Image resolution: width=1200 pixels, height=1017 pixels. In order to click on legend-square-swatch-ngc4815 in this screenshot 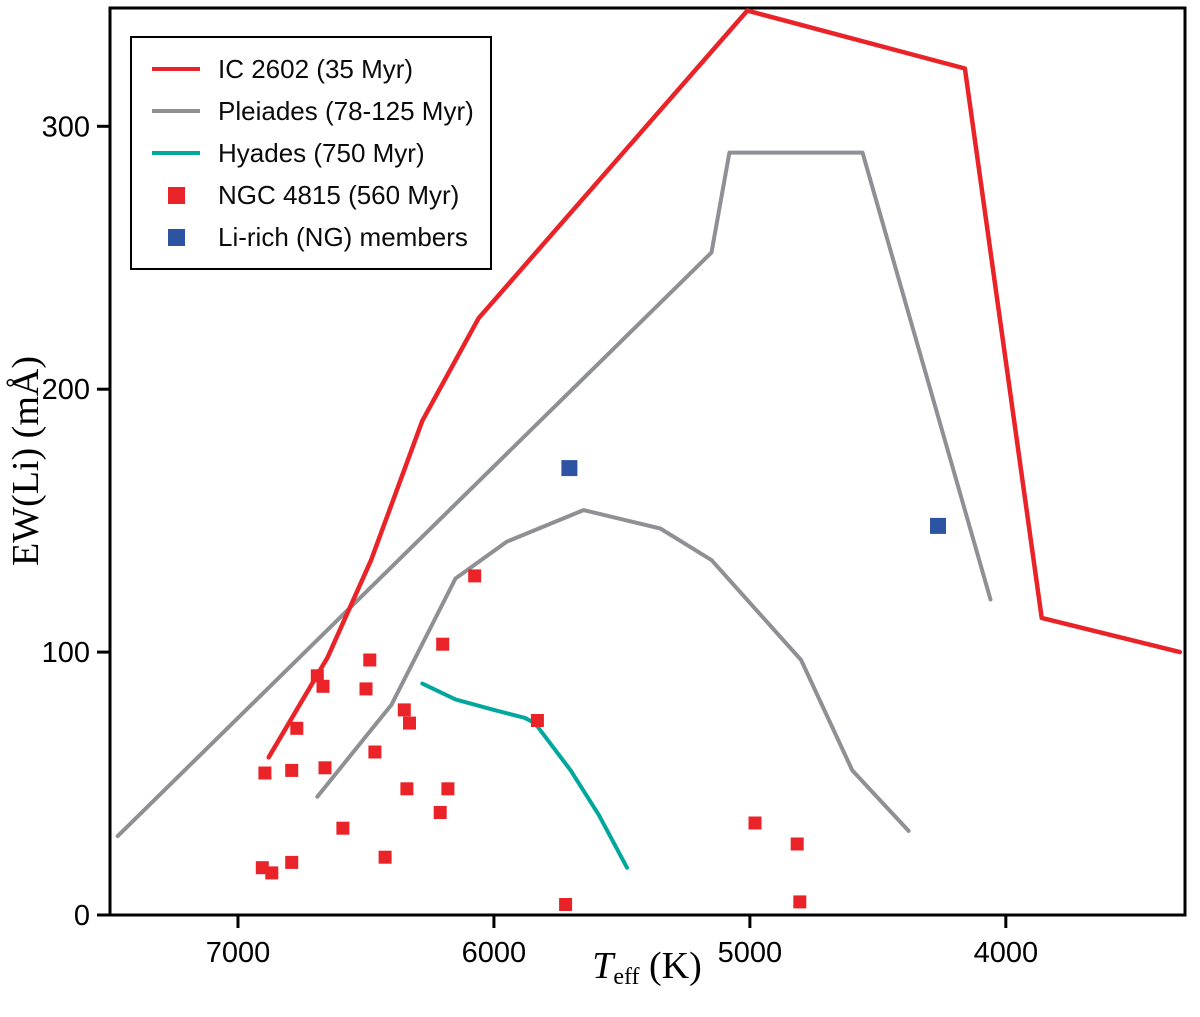, I will do `click(176, 195)`.